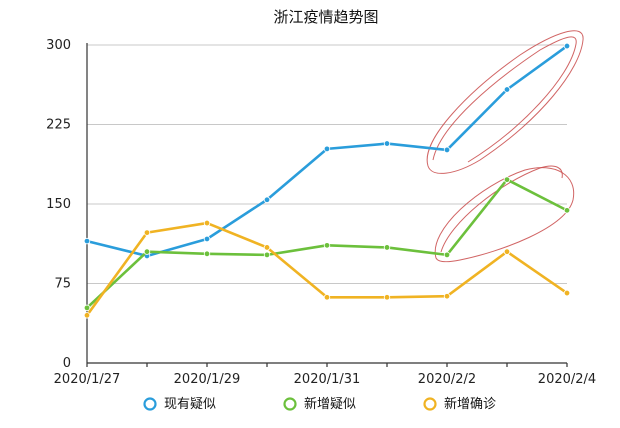 The image size is (620, 428). Describe the element at coordinates (190, 404) in the screenshot. I see `legend-label: 现有疑似` at that location.